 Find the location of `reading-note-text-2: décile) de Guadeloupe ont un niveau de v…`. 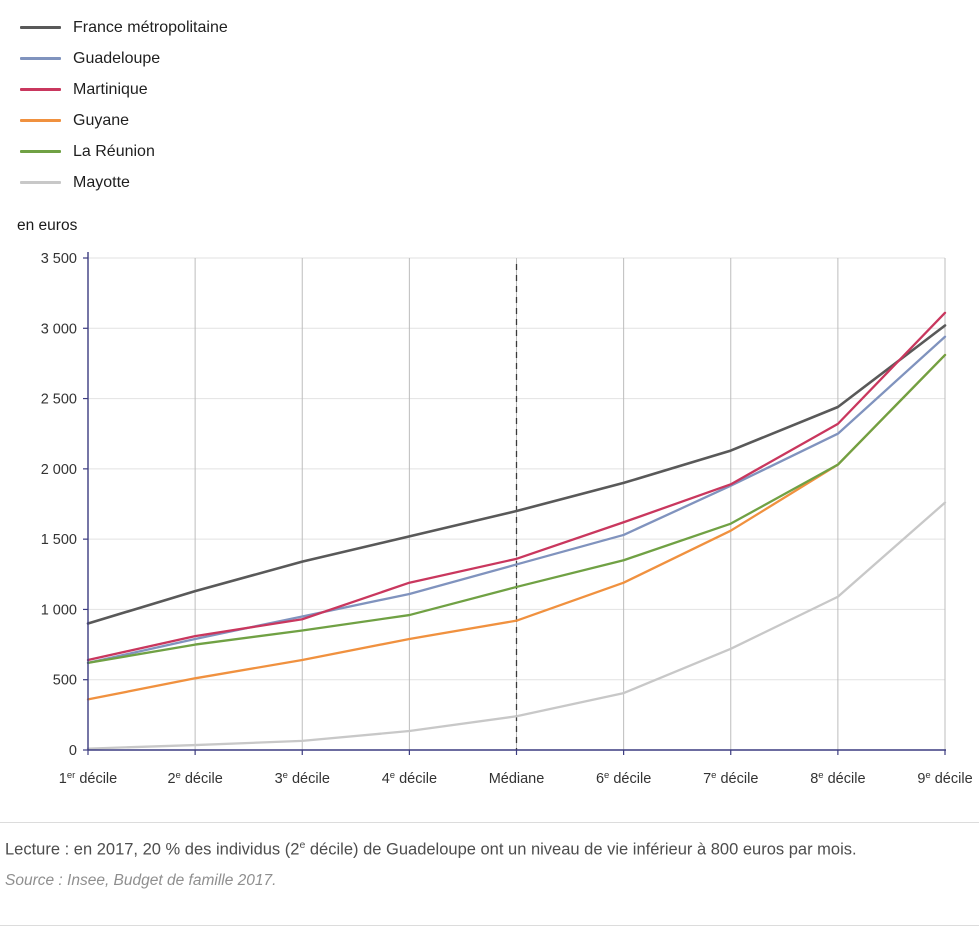

reading-note-text-2: décile) de Guadeloupe ont un niveau de v… is located at coordinates (581, 849).